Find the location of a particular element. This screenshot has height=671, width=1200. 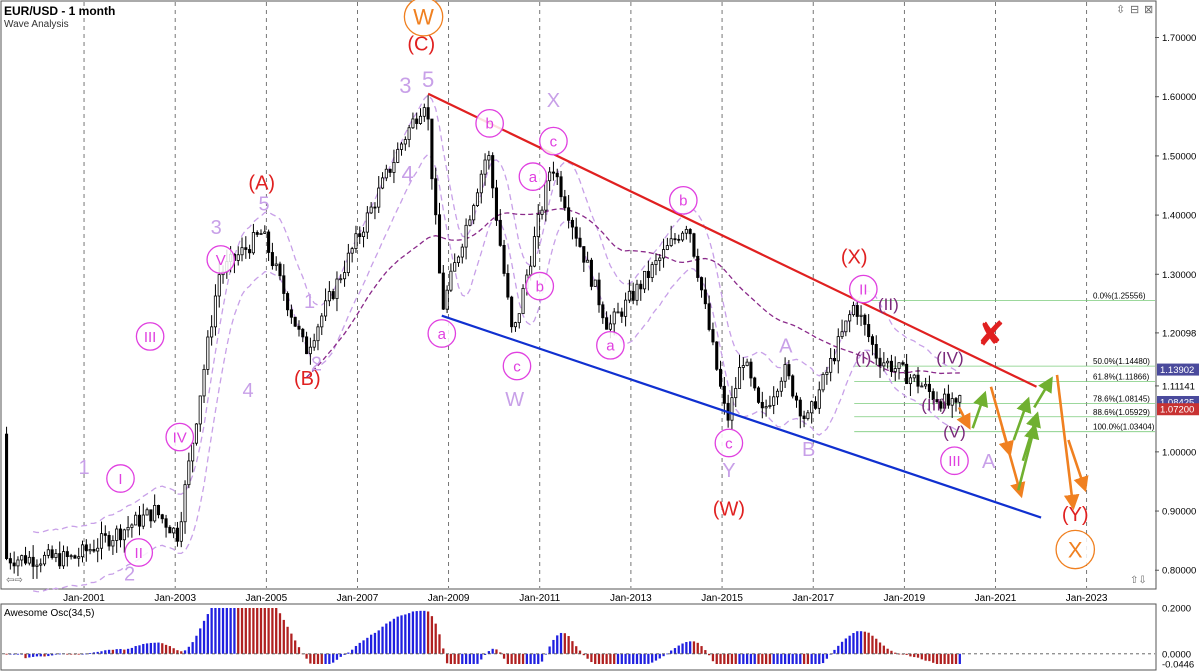

wave-label: 2 is located at coordinates (316, 364).